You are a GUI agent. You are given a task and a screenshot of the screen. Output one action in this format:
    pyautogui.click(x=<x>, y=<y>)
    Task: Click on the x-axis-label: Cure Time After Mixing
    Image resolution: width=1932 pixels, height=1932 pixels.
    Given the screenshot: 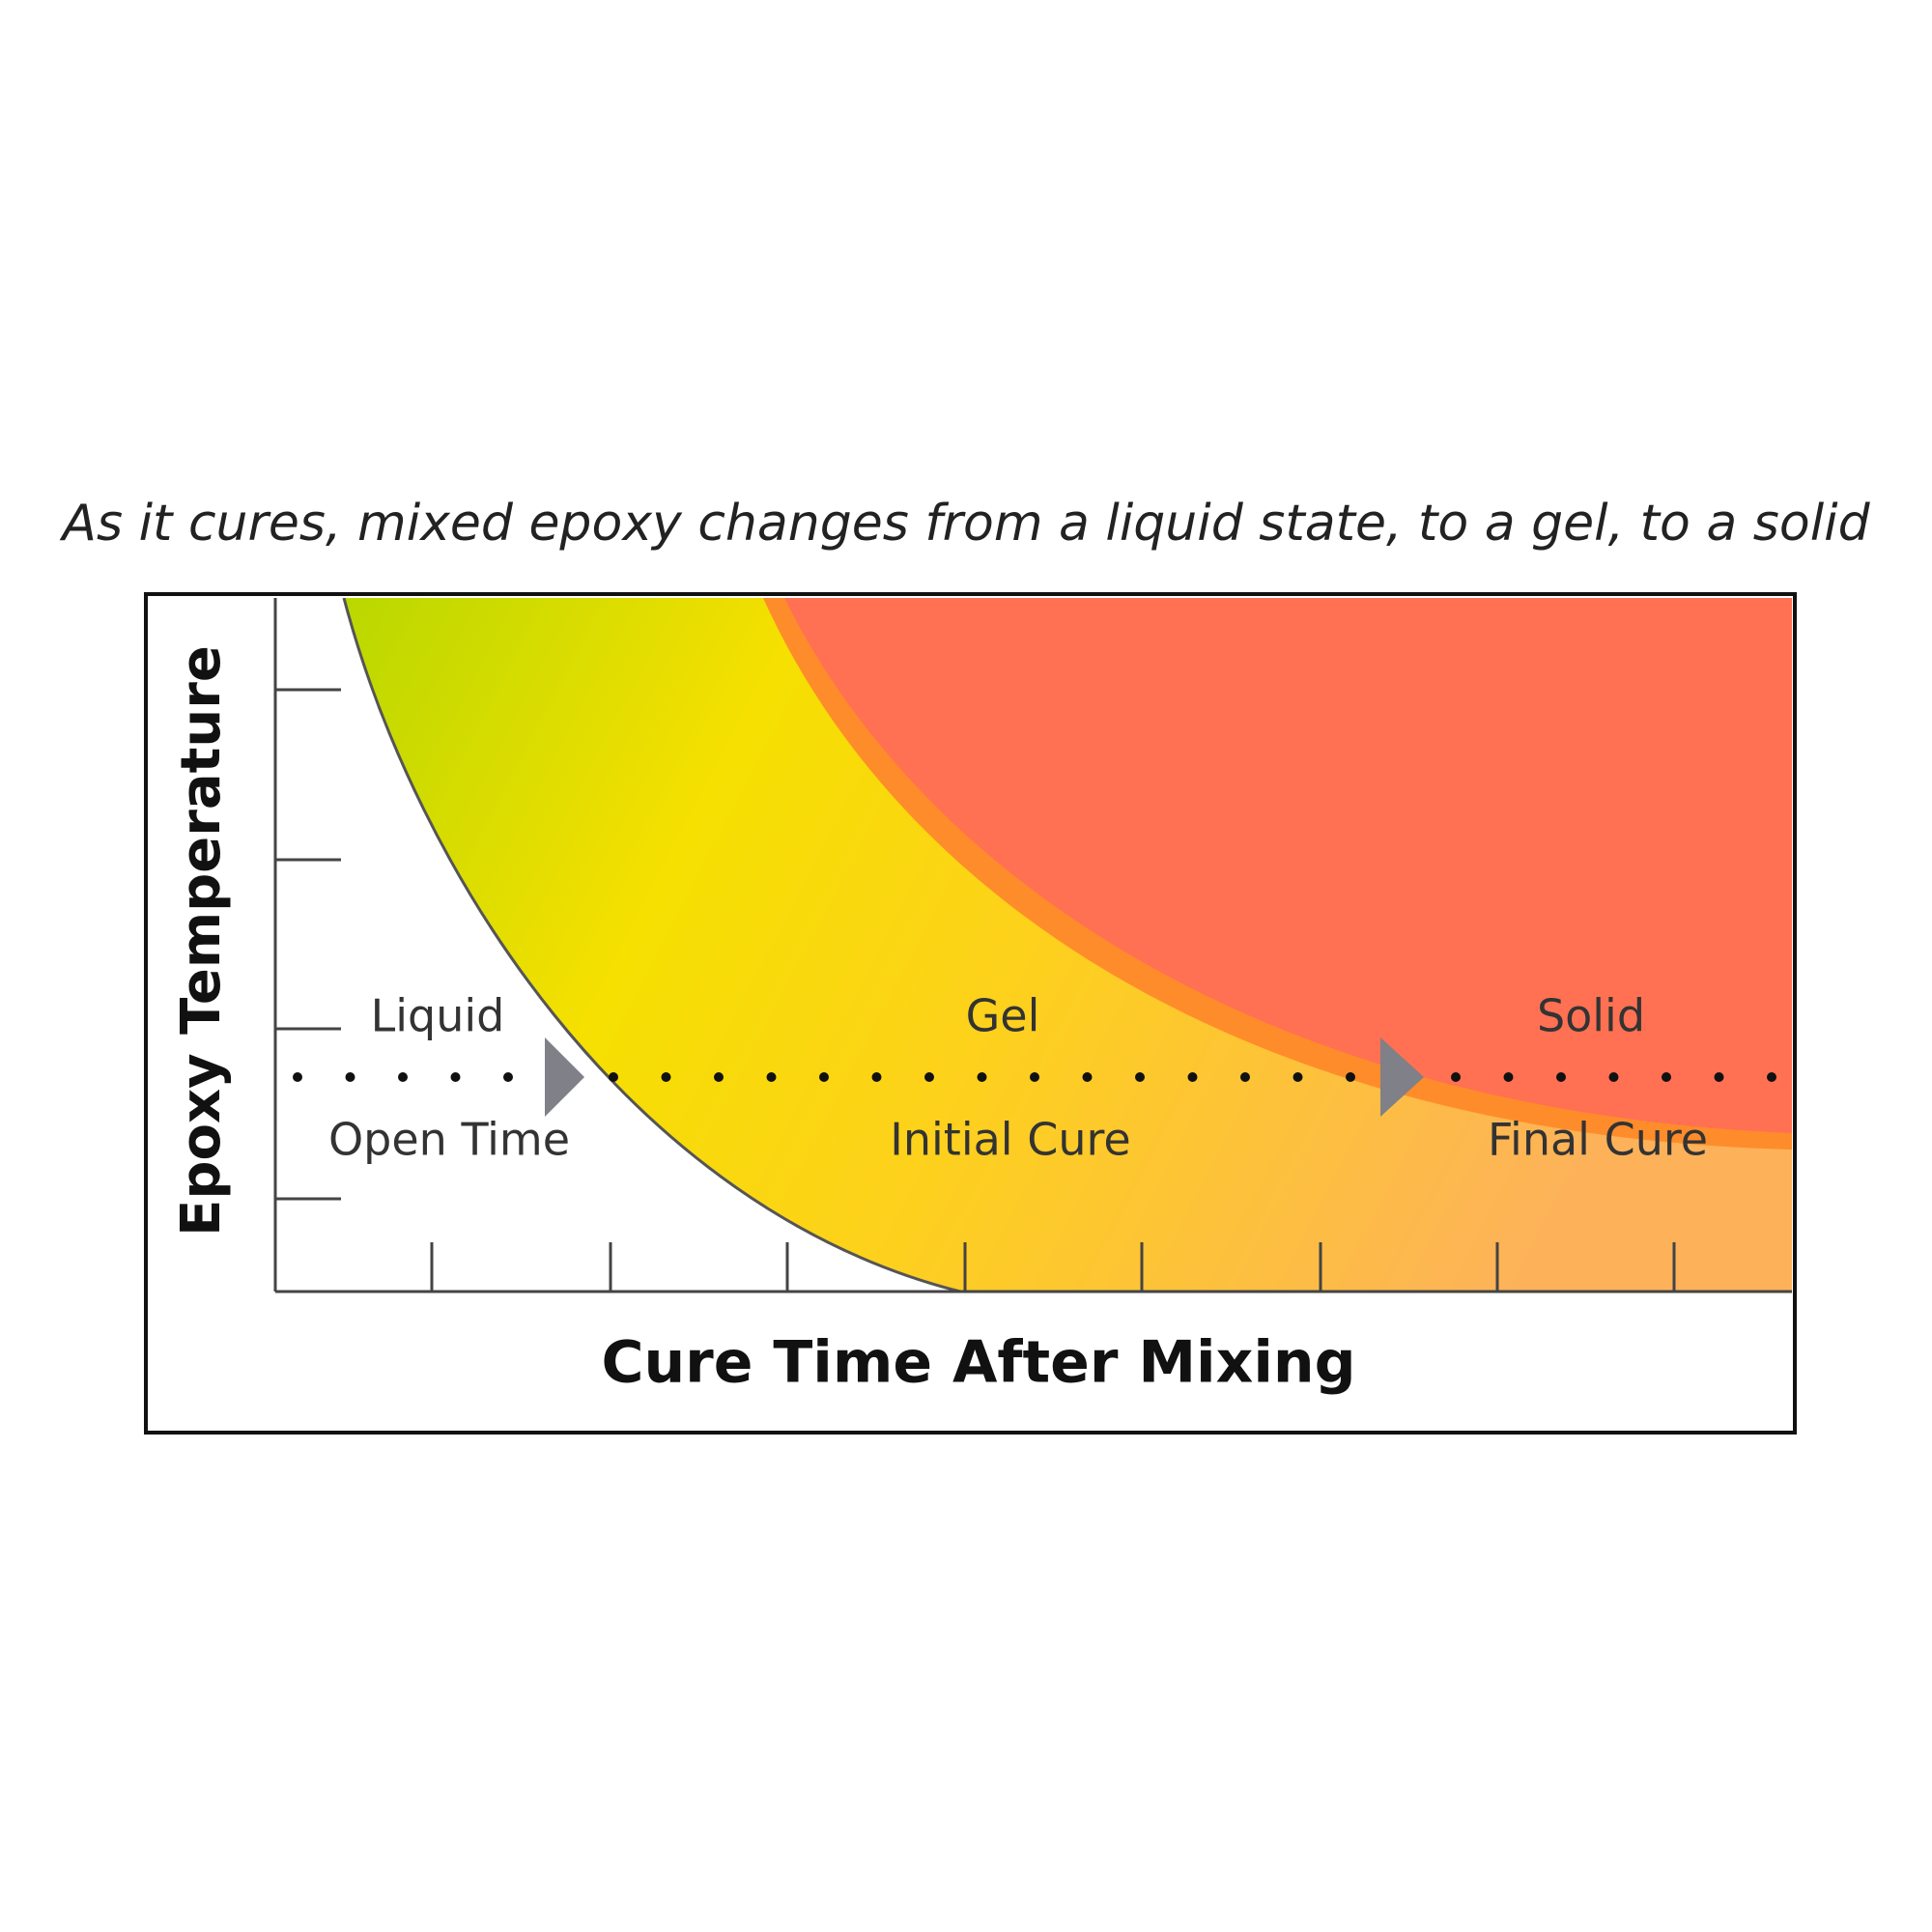 What is the action you would take?
    pyautogui.click(x=978, y=1363)
    